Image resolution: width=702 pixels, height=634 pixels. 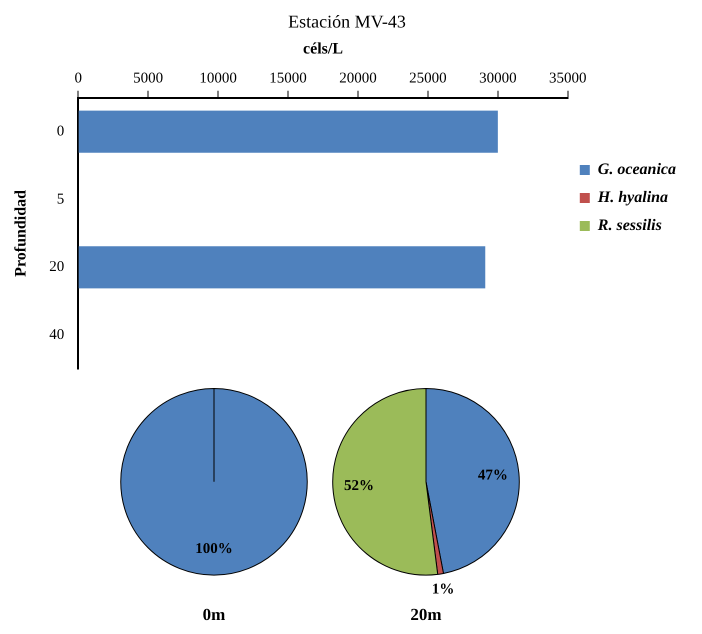 I want to click on x-axis-title: céls/L, so click(x=323, y=49).